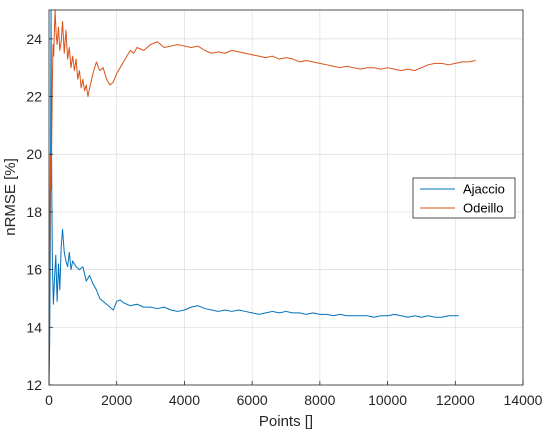 The height and width of the screenshot is (434, 550). Describe the element at coordinates (34, 97) in the screenshot. I see `y-tick-label: 22` at that location.